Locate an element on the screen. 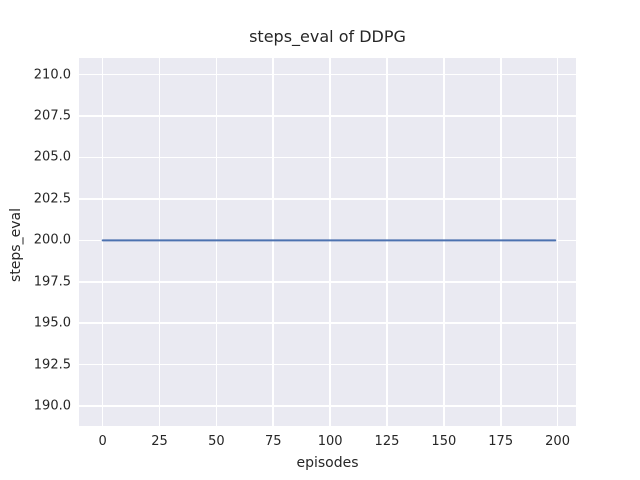  x-axis-label: episodes is located at coordinates (327, 463).